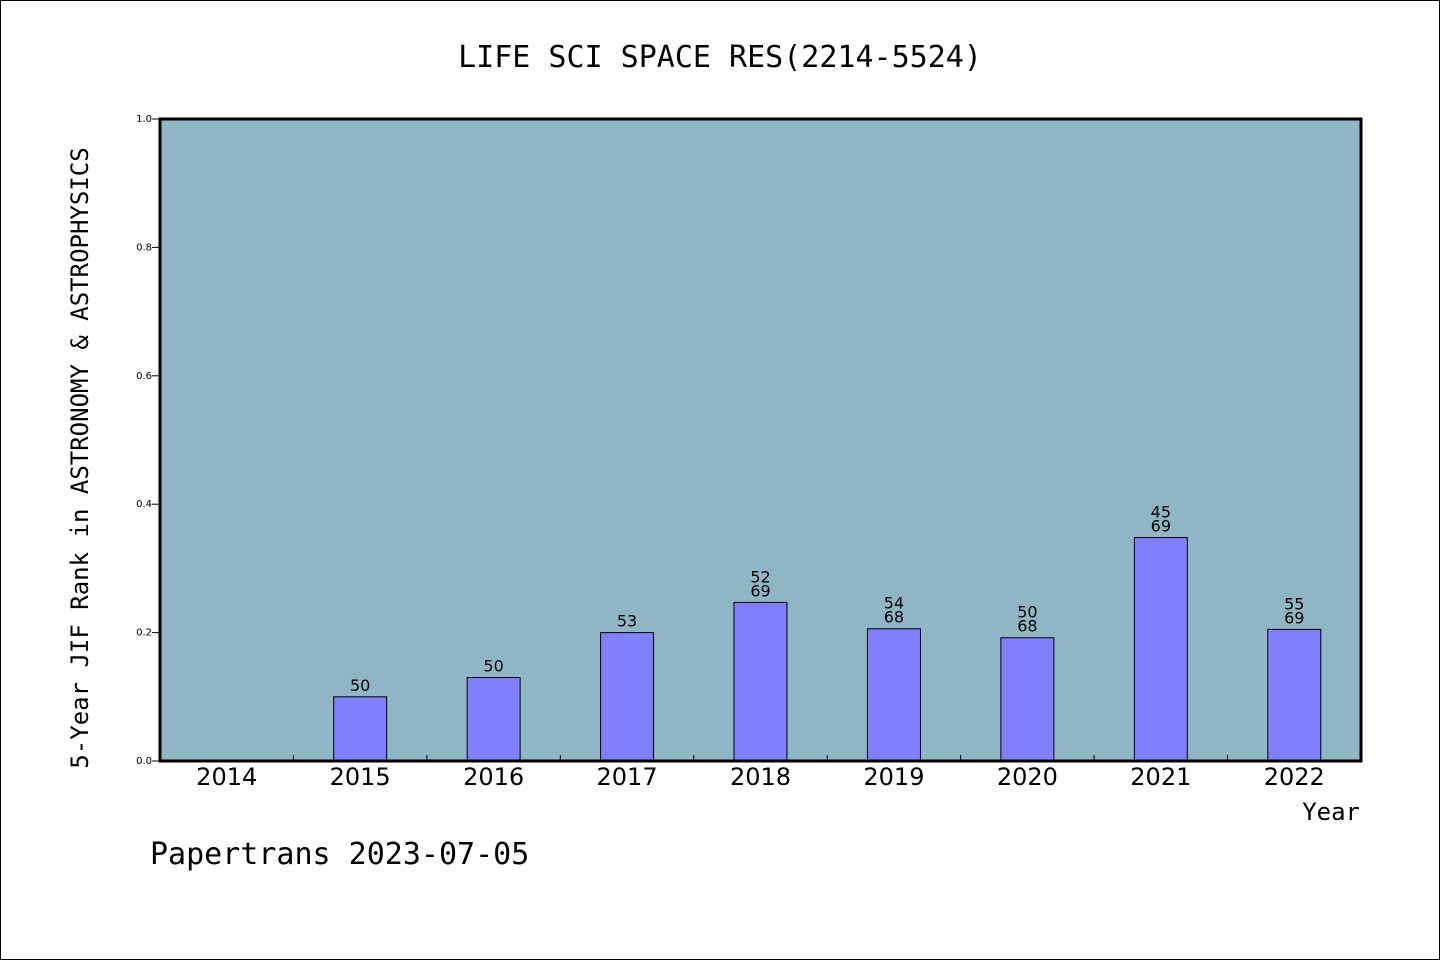 The height and width of the screenshot is (960, 1440). Describe the element at coordinates (893, 777) in the screenshot. I see `x-tick-label: 2019` at that location.